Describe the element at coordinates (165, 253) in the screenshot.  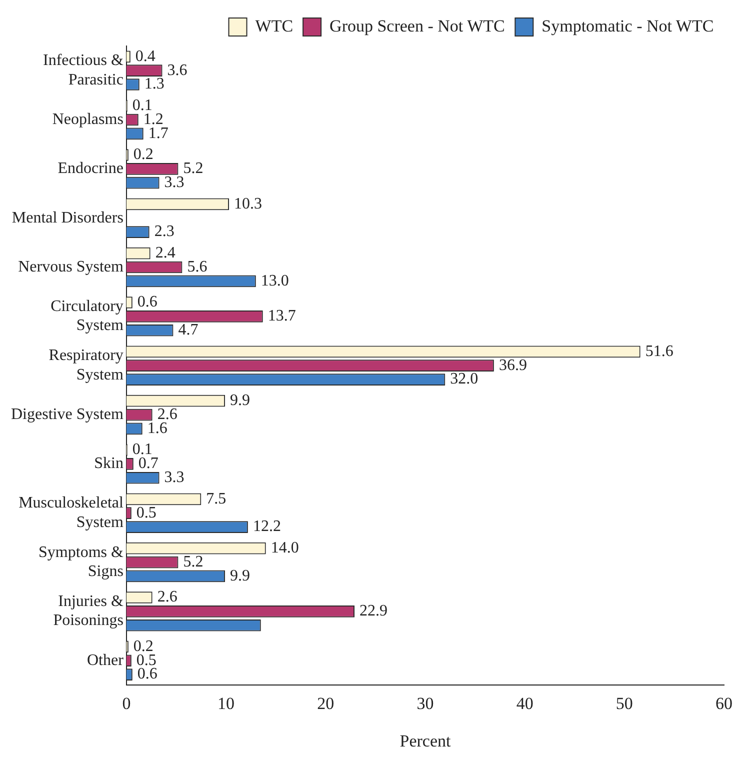
I see `data-label: 2.4` at that location.